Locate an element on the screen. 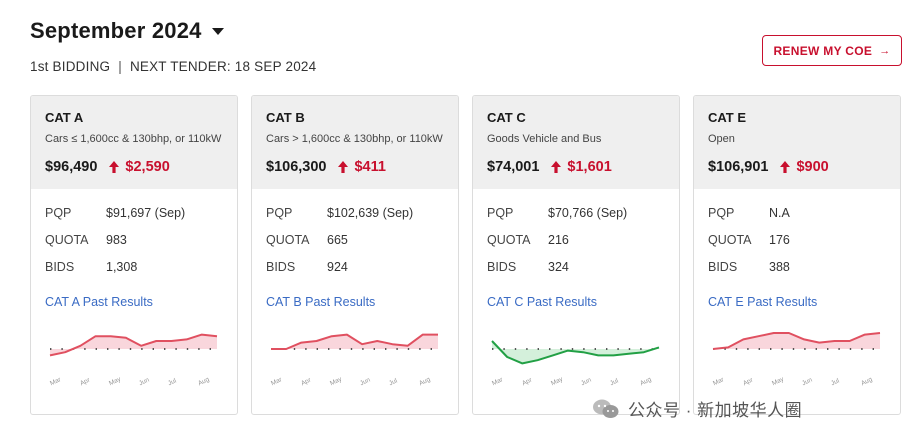  change-amount: $900 is located at coordinates (812, 167).